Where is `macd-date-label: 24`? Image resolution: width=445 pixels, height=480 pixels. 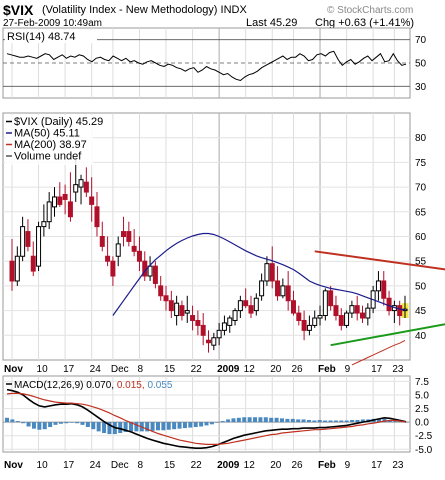
macd-date-label: 24 is located at coordinates (96, 465).